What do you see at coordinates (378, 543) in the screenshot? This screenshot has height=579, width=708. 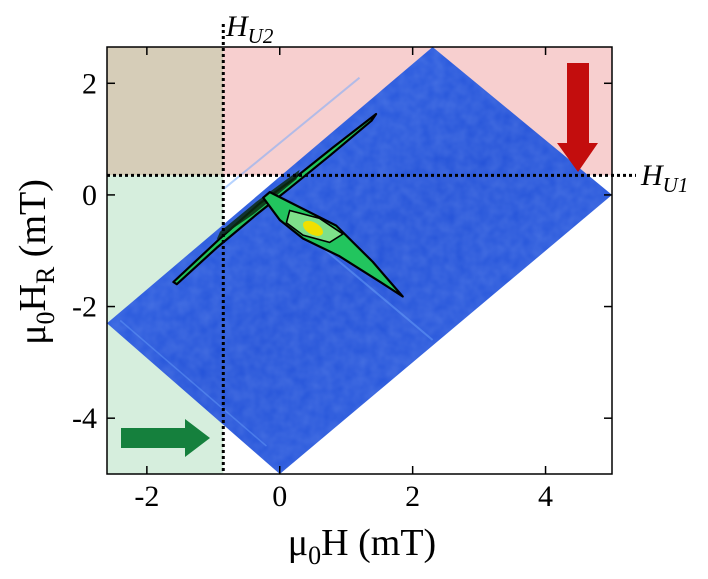 I see `x-axis-title-rest: H (mT)` at bounding box center [378, 543].